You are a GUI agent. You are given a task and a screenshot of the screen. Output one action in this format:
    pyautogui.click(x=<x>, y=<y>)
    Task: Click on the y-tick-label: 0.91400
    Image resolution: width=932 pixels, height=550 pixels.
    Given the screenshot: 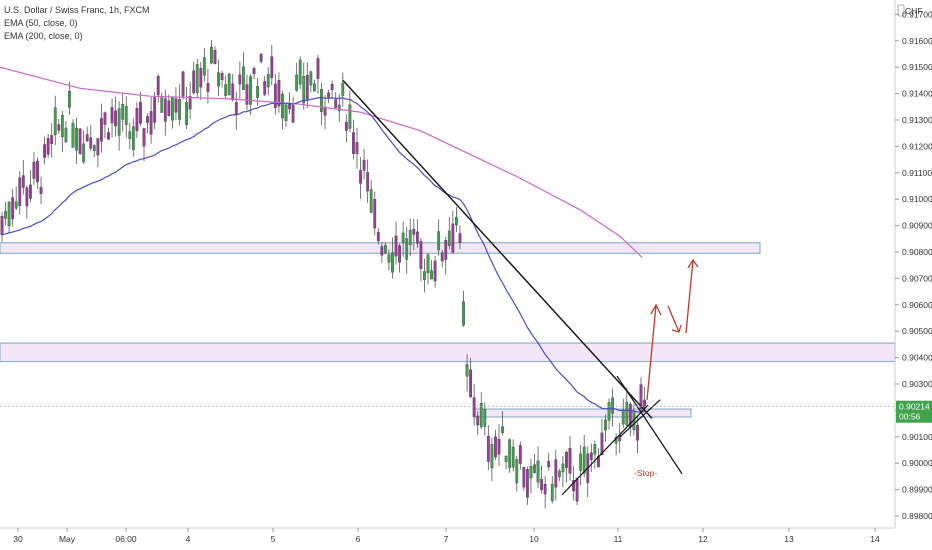 What is the action you would take?
    pyautogui.click(x=917, y=94)
    